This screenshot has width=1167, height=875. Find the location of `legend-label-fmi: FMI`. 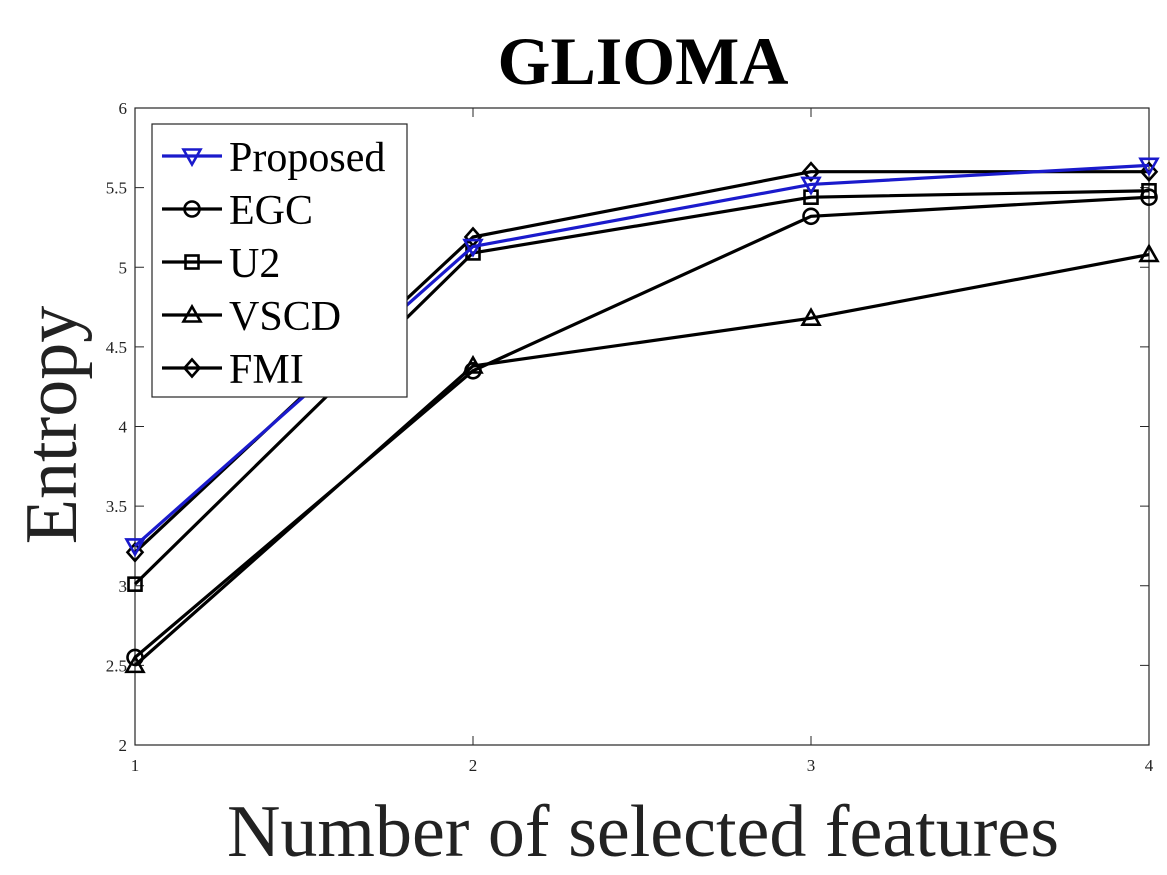

legend-label-fmi: FMI is located at coordinates (266, 370).